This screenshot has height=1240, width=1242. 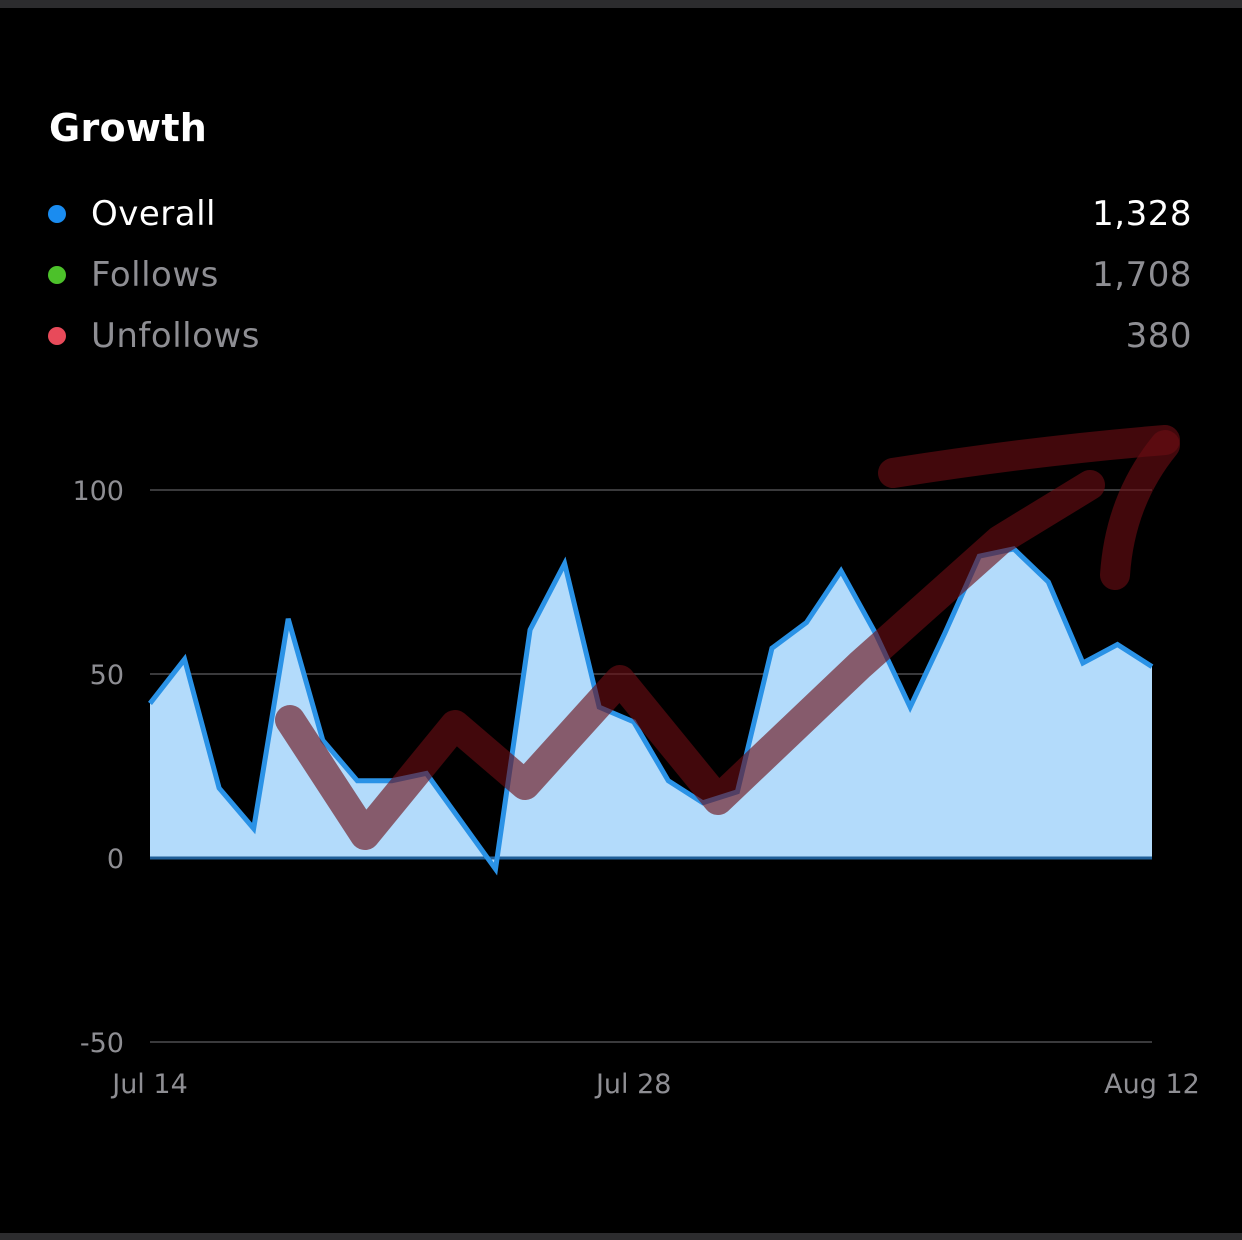 What do you see at coordinates (149, 1084) in the screenshot?
I see `x-tick-label: Jul 14` at bounding box center [149, 1084].